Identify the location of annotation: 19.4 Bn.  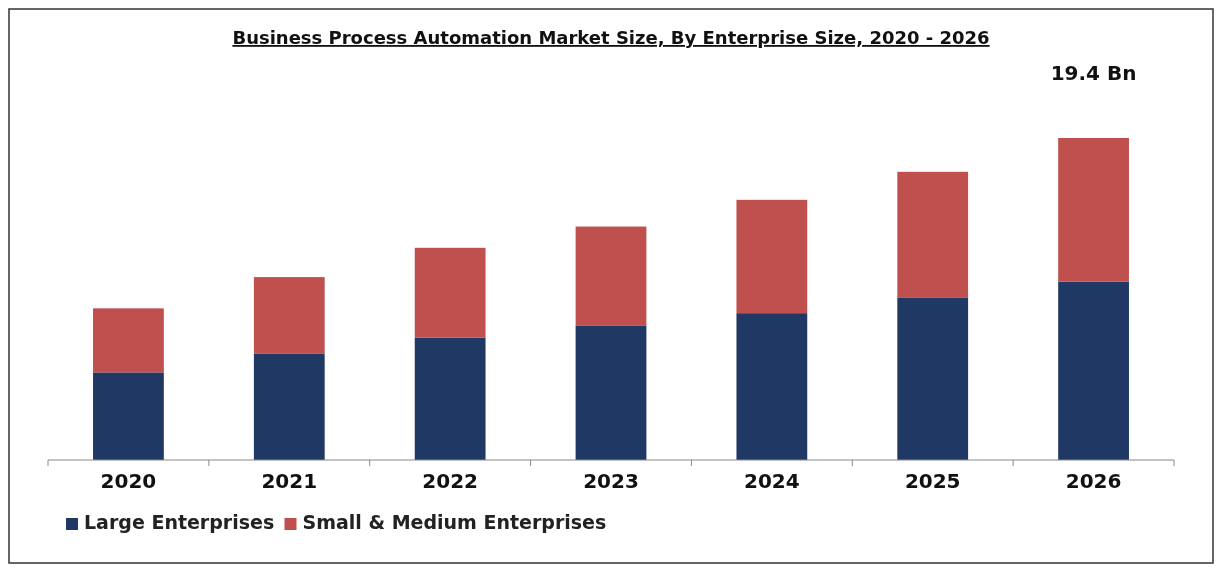
(1093, 73).